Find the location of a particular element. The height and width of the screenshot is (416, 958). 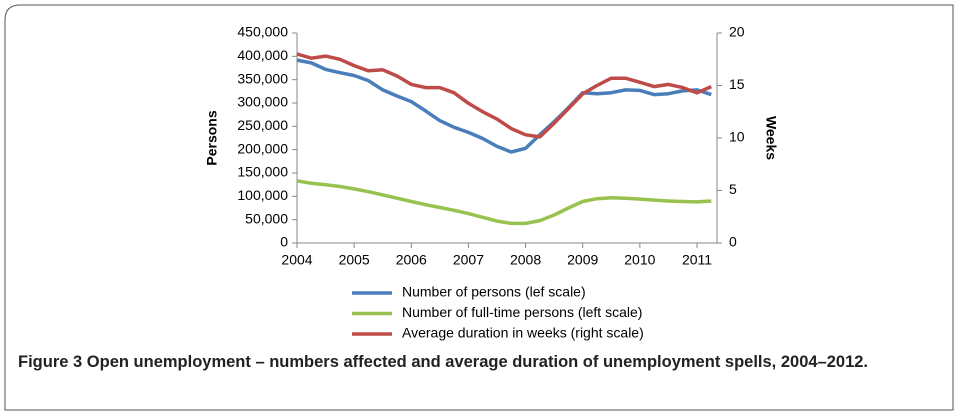

legend-label: Number of persons (lef scale) is located at coordinates (494, 292).